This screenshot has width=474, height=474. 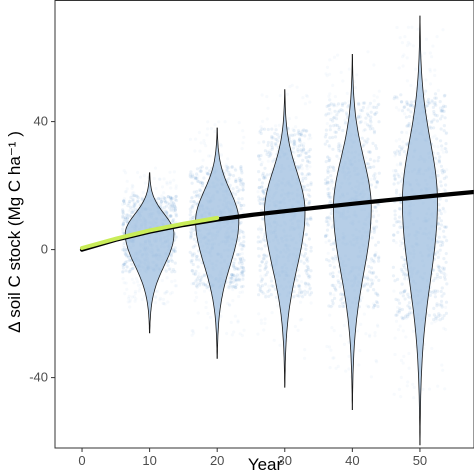 What do you see at coordinates (352, 460) in the screenshot?
I see `x-tick-label: 40` at bounding box center [352, 460].